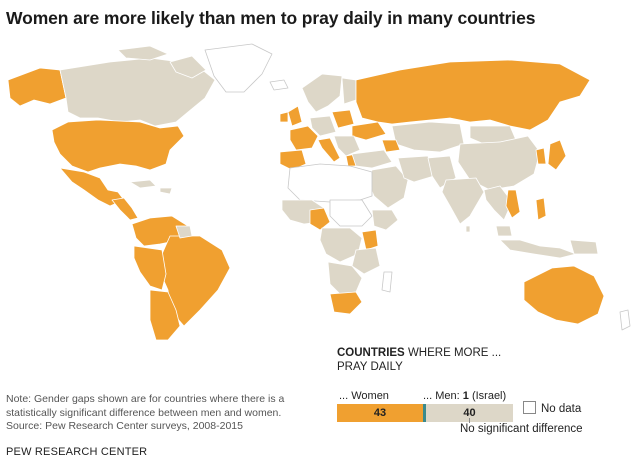 This screenshot has width=640, height=471. Describe the element at coordinates (347, 146) in the screenshot. I see `region-balkans` at that location.